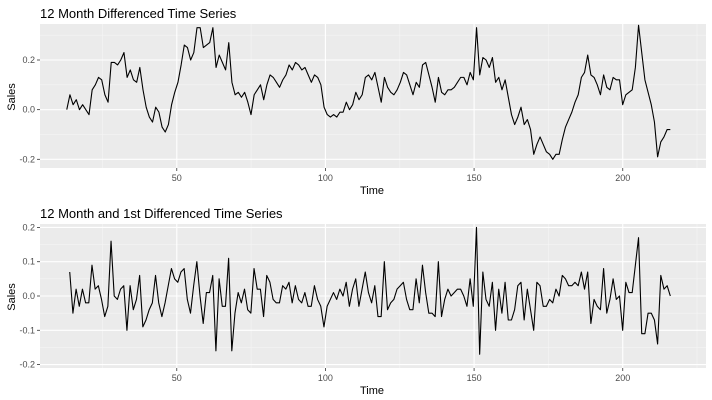 This screenshot has height=400, width=712. Describe the element at coordinates (474, 378) in the screenshot. I see `chart-bottom-x-tick-label: 150` at that location.